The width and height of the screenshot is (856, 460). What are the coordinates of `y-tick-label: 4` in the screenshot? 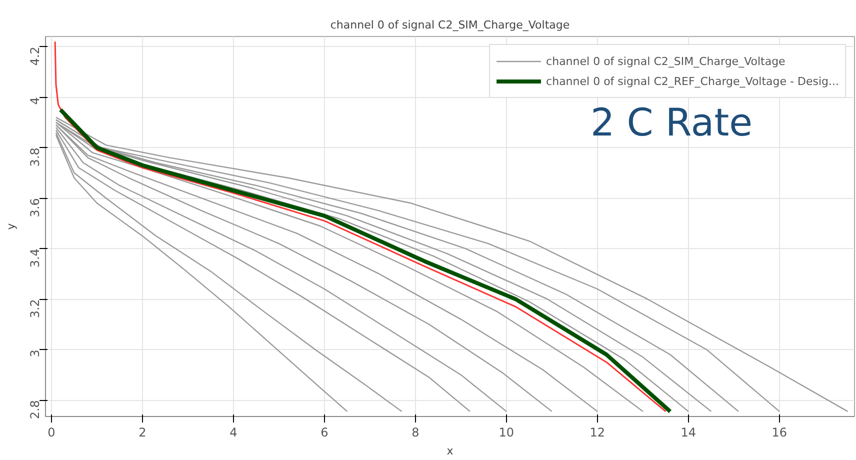 It's located at (35, 101).